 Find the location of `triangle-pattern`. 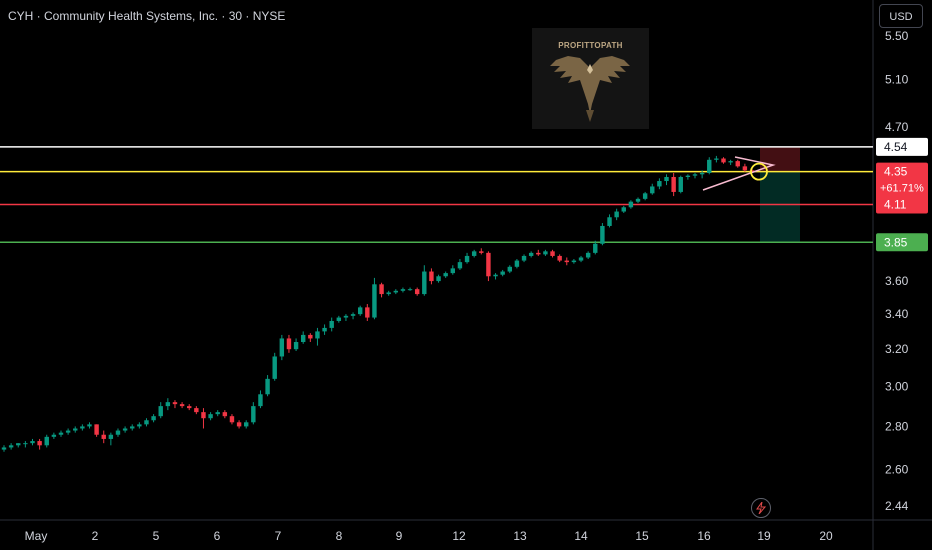

triangle-pattern is located at coordinates (739, 173).